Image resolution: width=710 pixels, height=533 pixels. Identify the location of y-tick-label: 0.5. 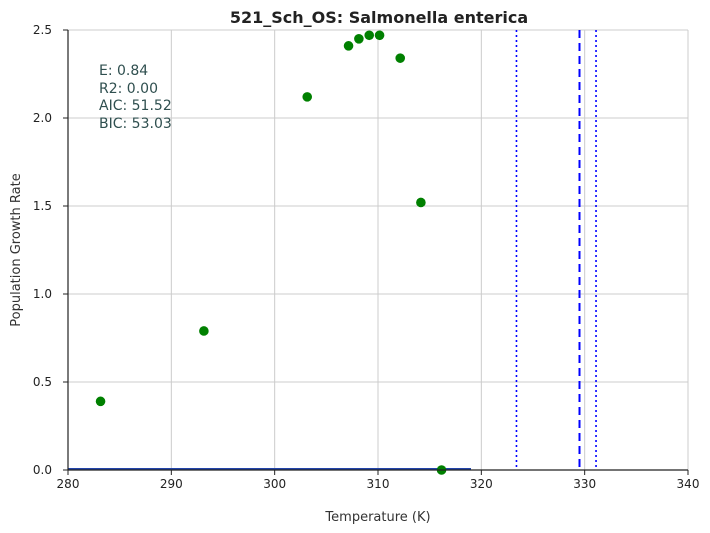
(42, 382).